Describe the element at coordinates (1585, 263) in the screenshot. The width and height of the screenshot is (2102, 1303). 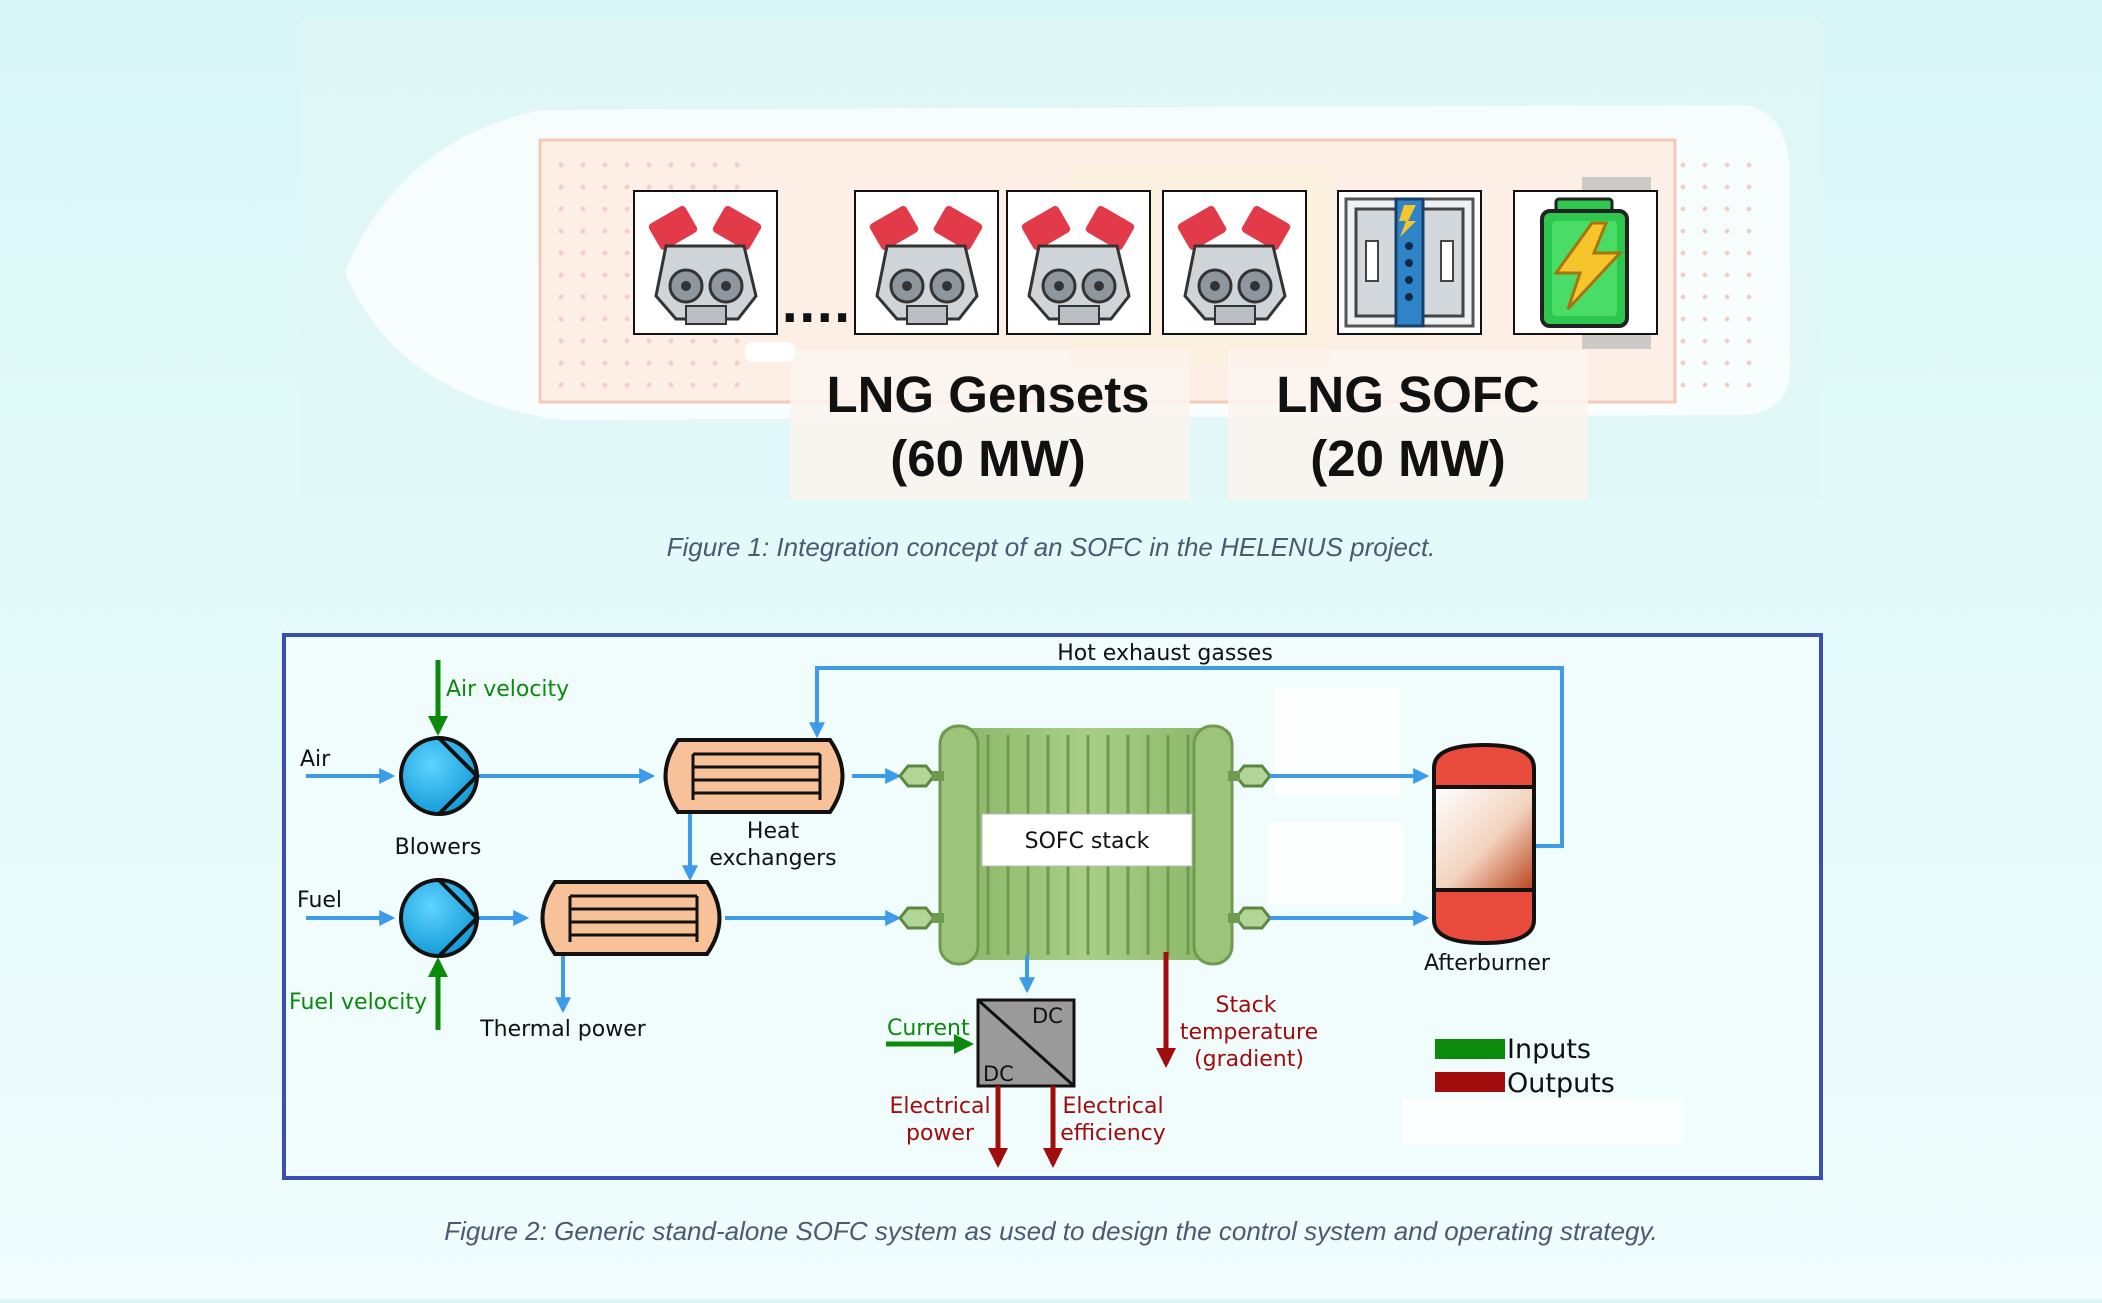
I see `battery-icon` at that location.